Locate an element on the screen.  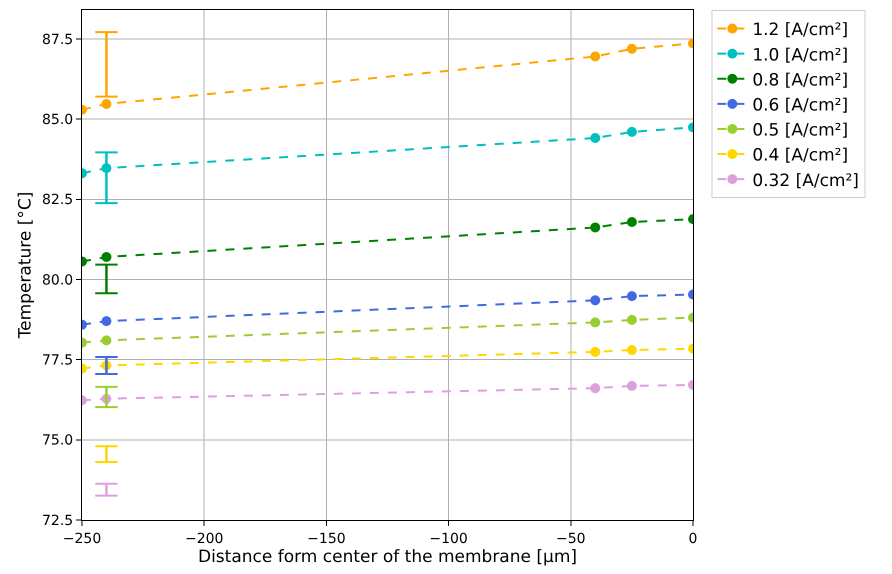
legend-label: 1.2 [A/cm²] is located at coordinates (800, 30).